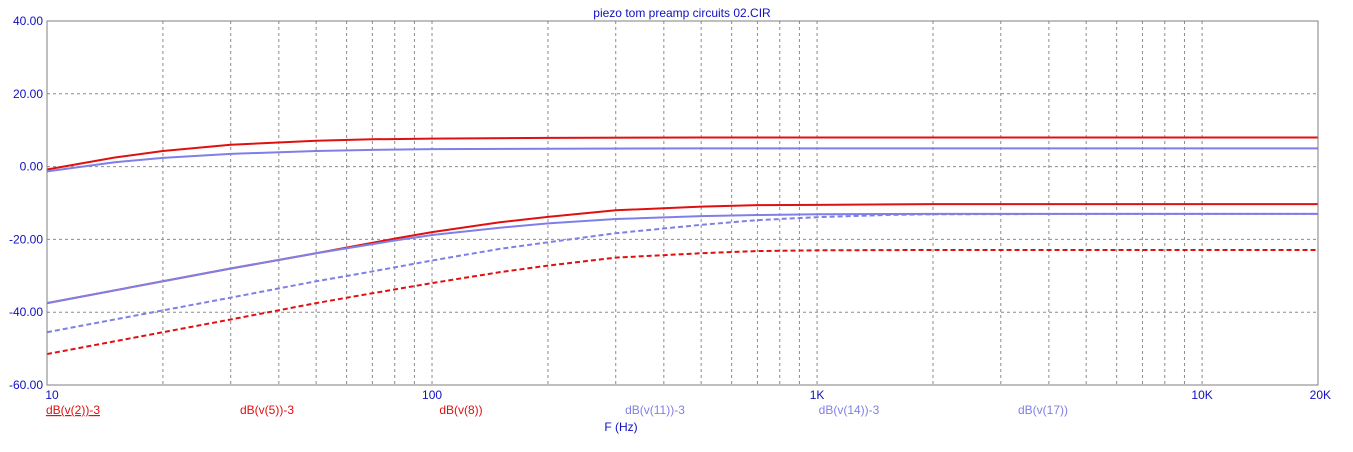 Image resolution: width=1353 pixels, height=452 pixels. What do you see at coordinates (28, 21) in the screenshot?
I see `y-tick-label: 40.00` at bounding box center [28, 21].